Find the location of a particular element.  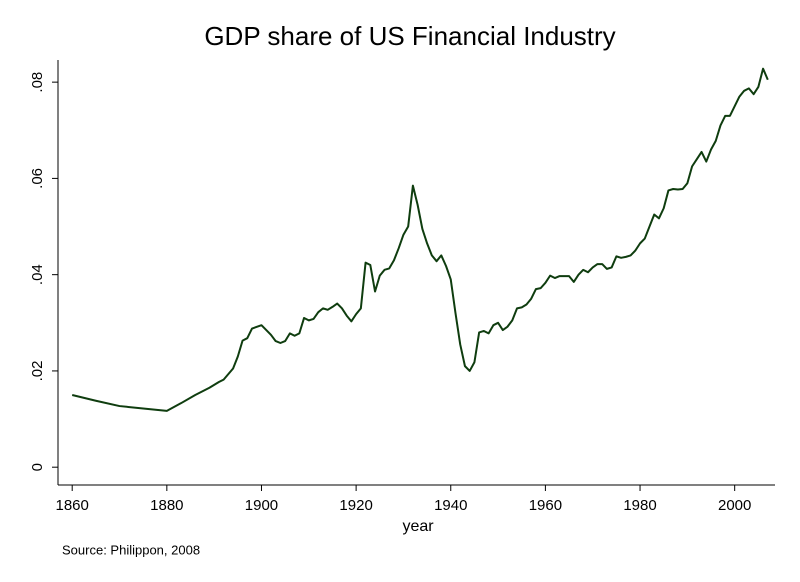

x-tick-label: 1960 is located at coordinates (545, 505).